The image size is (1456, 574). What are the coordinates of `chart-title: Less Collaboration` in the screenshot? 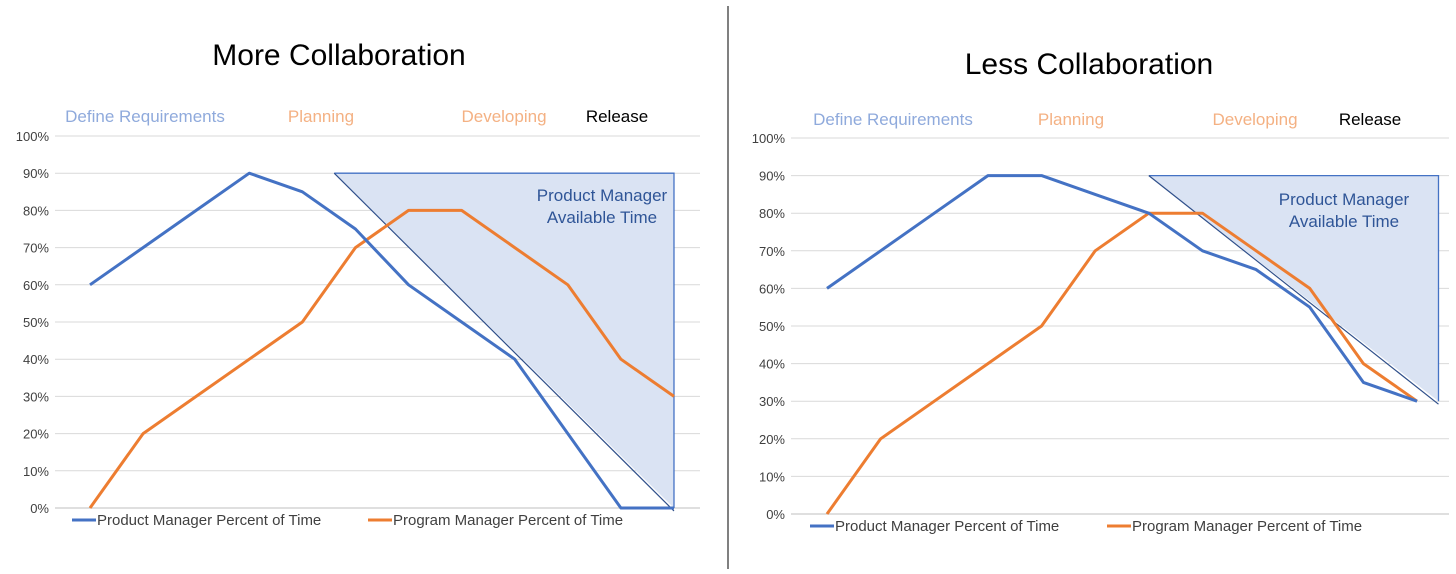 It's located at (1089, 64).